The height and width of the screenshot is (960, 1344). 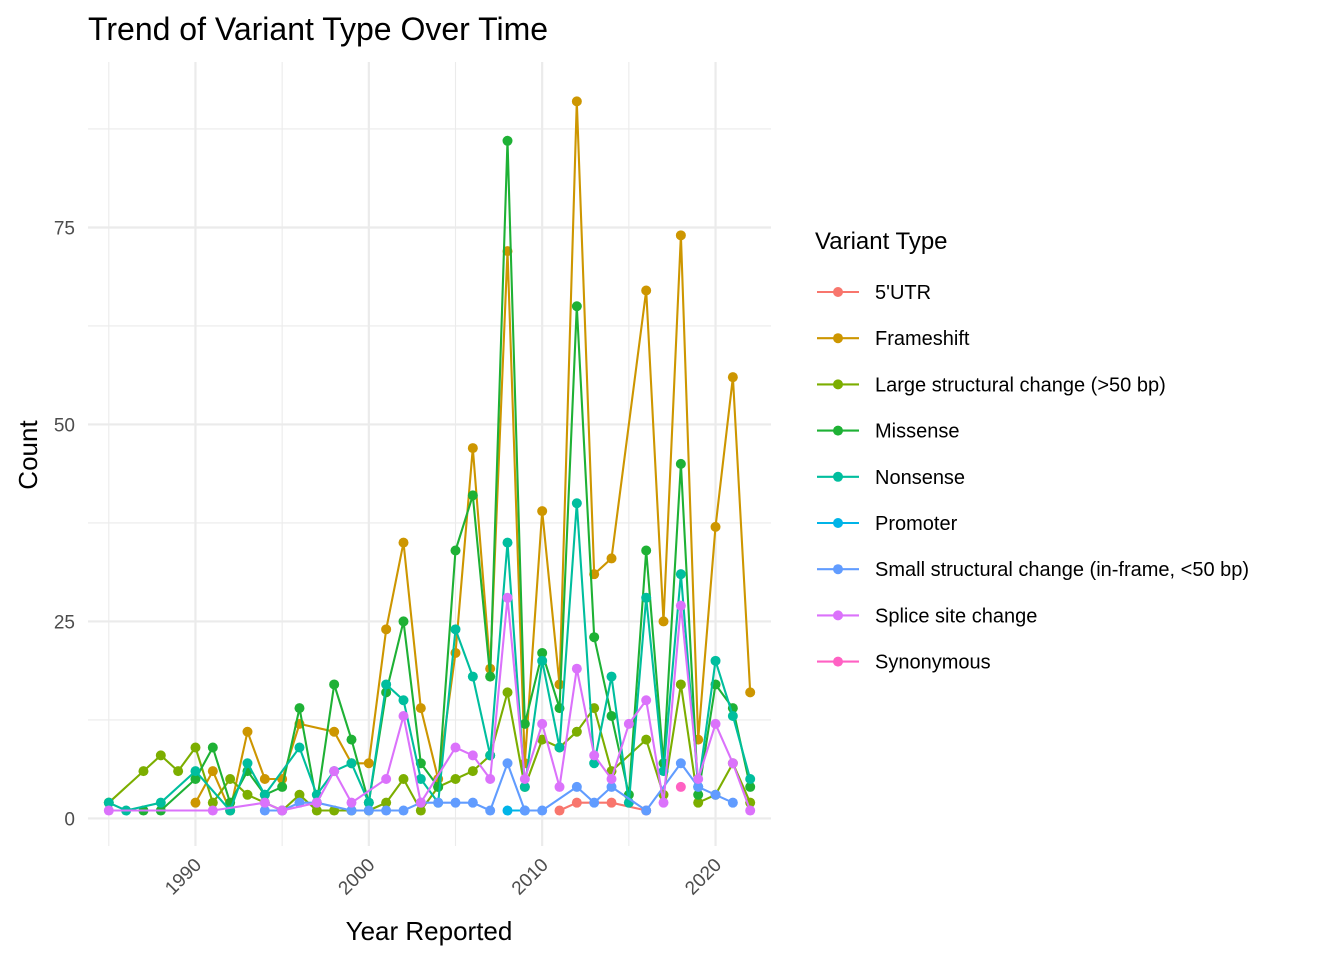 I want to click on legend-item: Nonsense, so click(x=891, y=478).